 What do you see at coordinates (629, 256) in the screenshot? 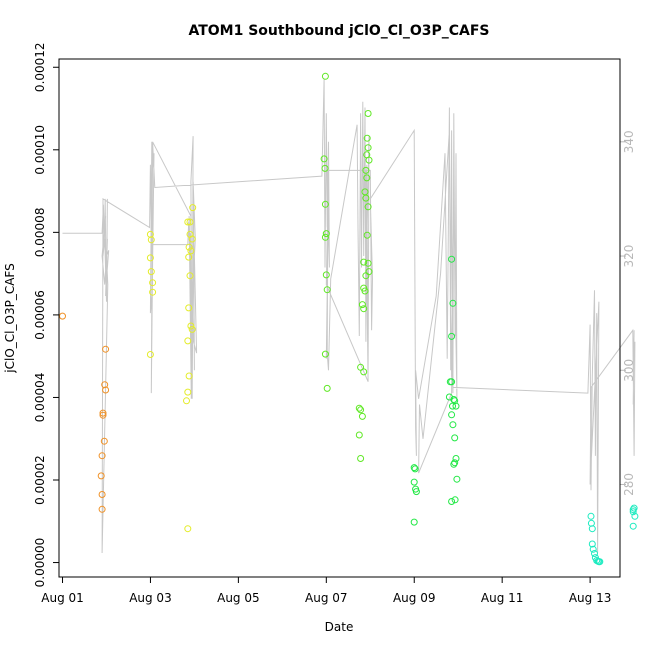
I see `y2-tick-label-2: 320` at bounding box center [629, 256].